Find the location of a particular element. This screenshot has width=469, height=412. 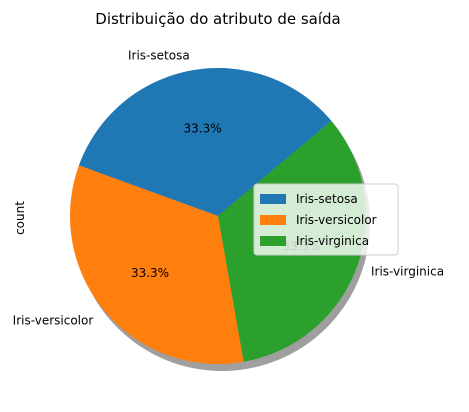

legend-label: Iris-setosa is located at coordinates (327, 199).